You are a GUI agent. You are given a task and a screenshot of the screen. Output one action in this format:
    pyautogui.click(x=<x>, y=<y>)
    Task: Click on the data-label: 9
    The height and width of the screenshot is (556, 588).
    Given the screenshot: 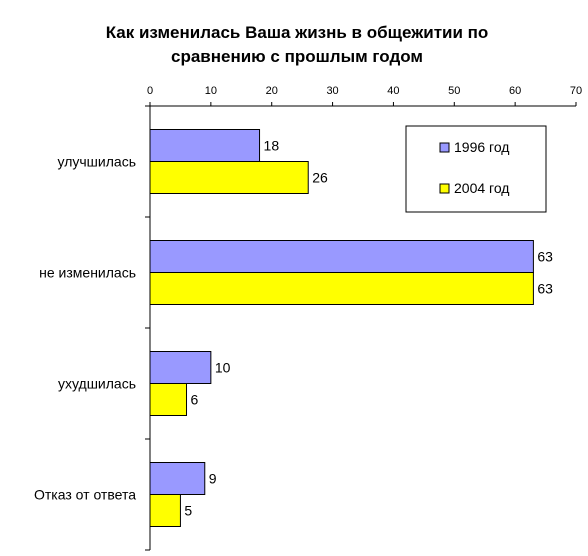 What is the action you would take?
    pyautogui.click(x=213, y=479)
    